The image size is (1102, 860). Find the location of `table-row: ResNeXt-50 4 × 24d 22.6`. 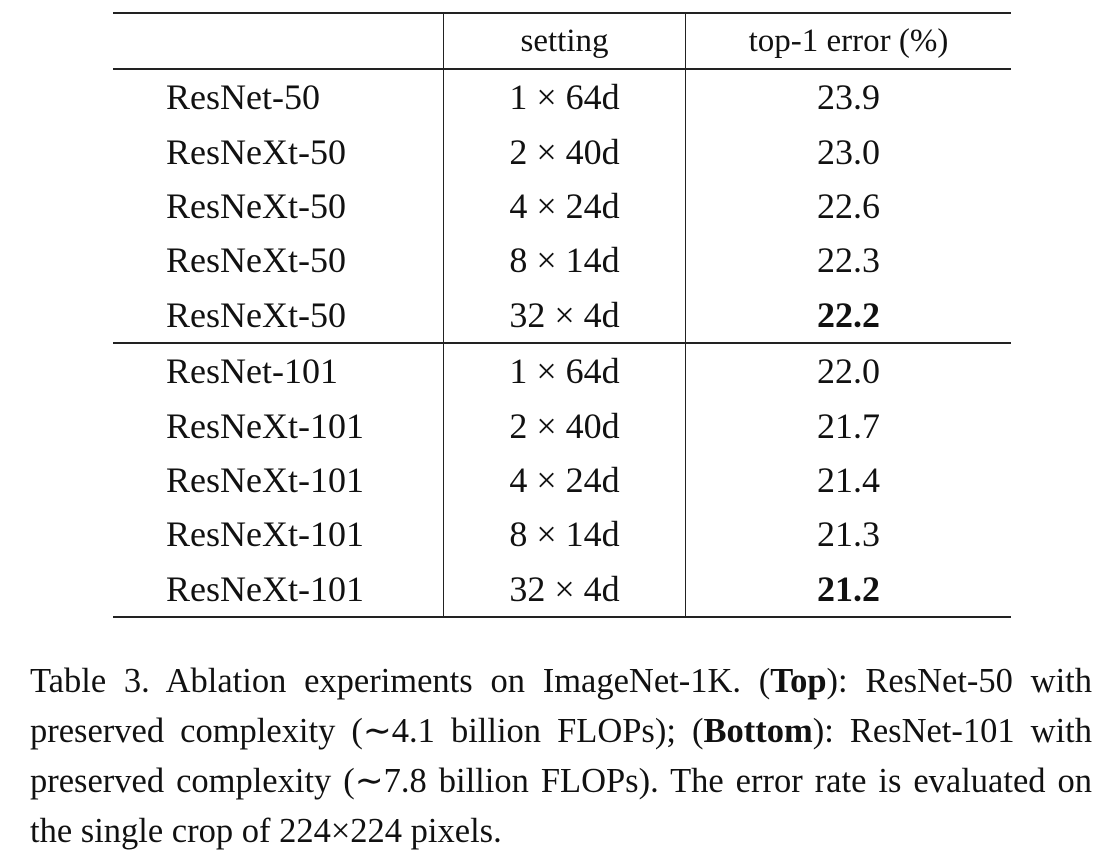

table-row: ResNeXt-50 4 × 24d 22.6 is located at coordinates (562, 206).